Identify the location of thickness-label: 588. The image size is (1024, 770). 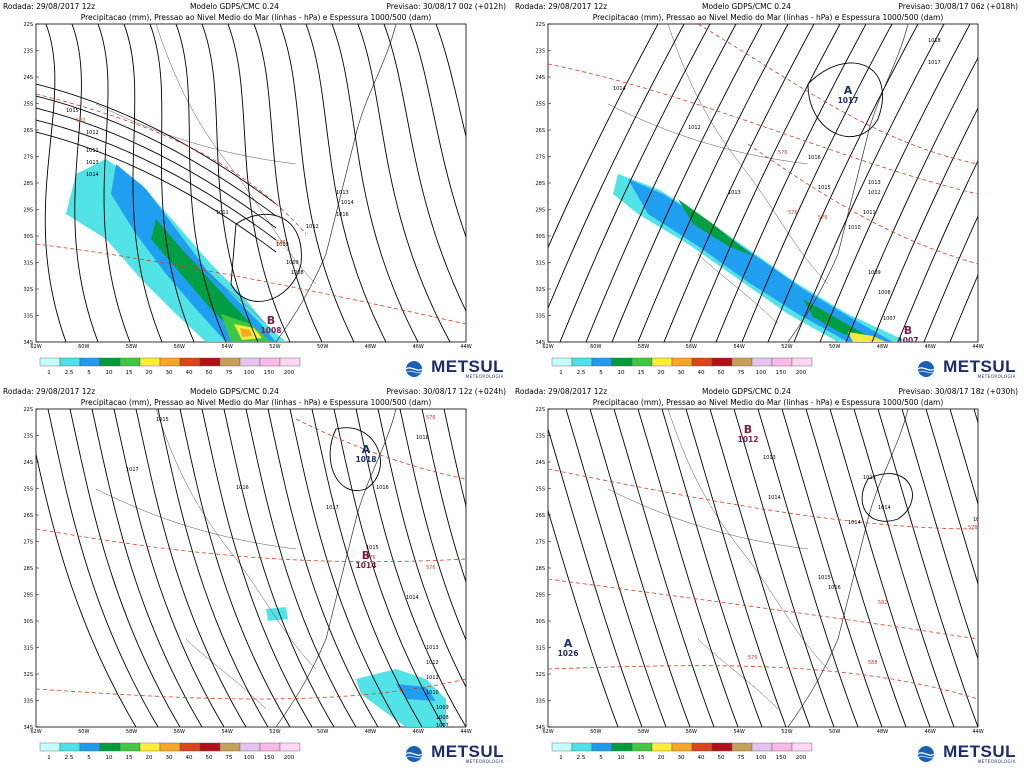
(873, 663).